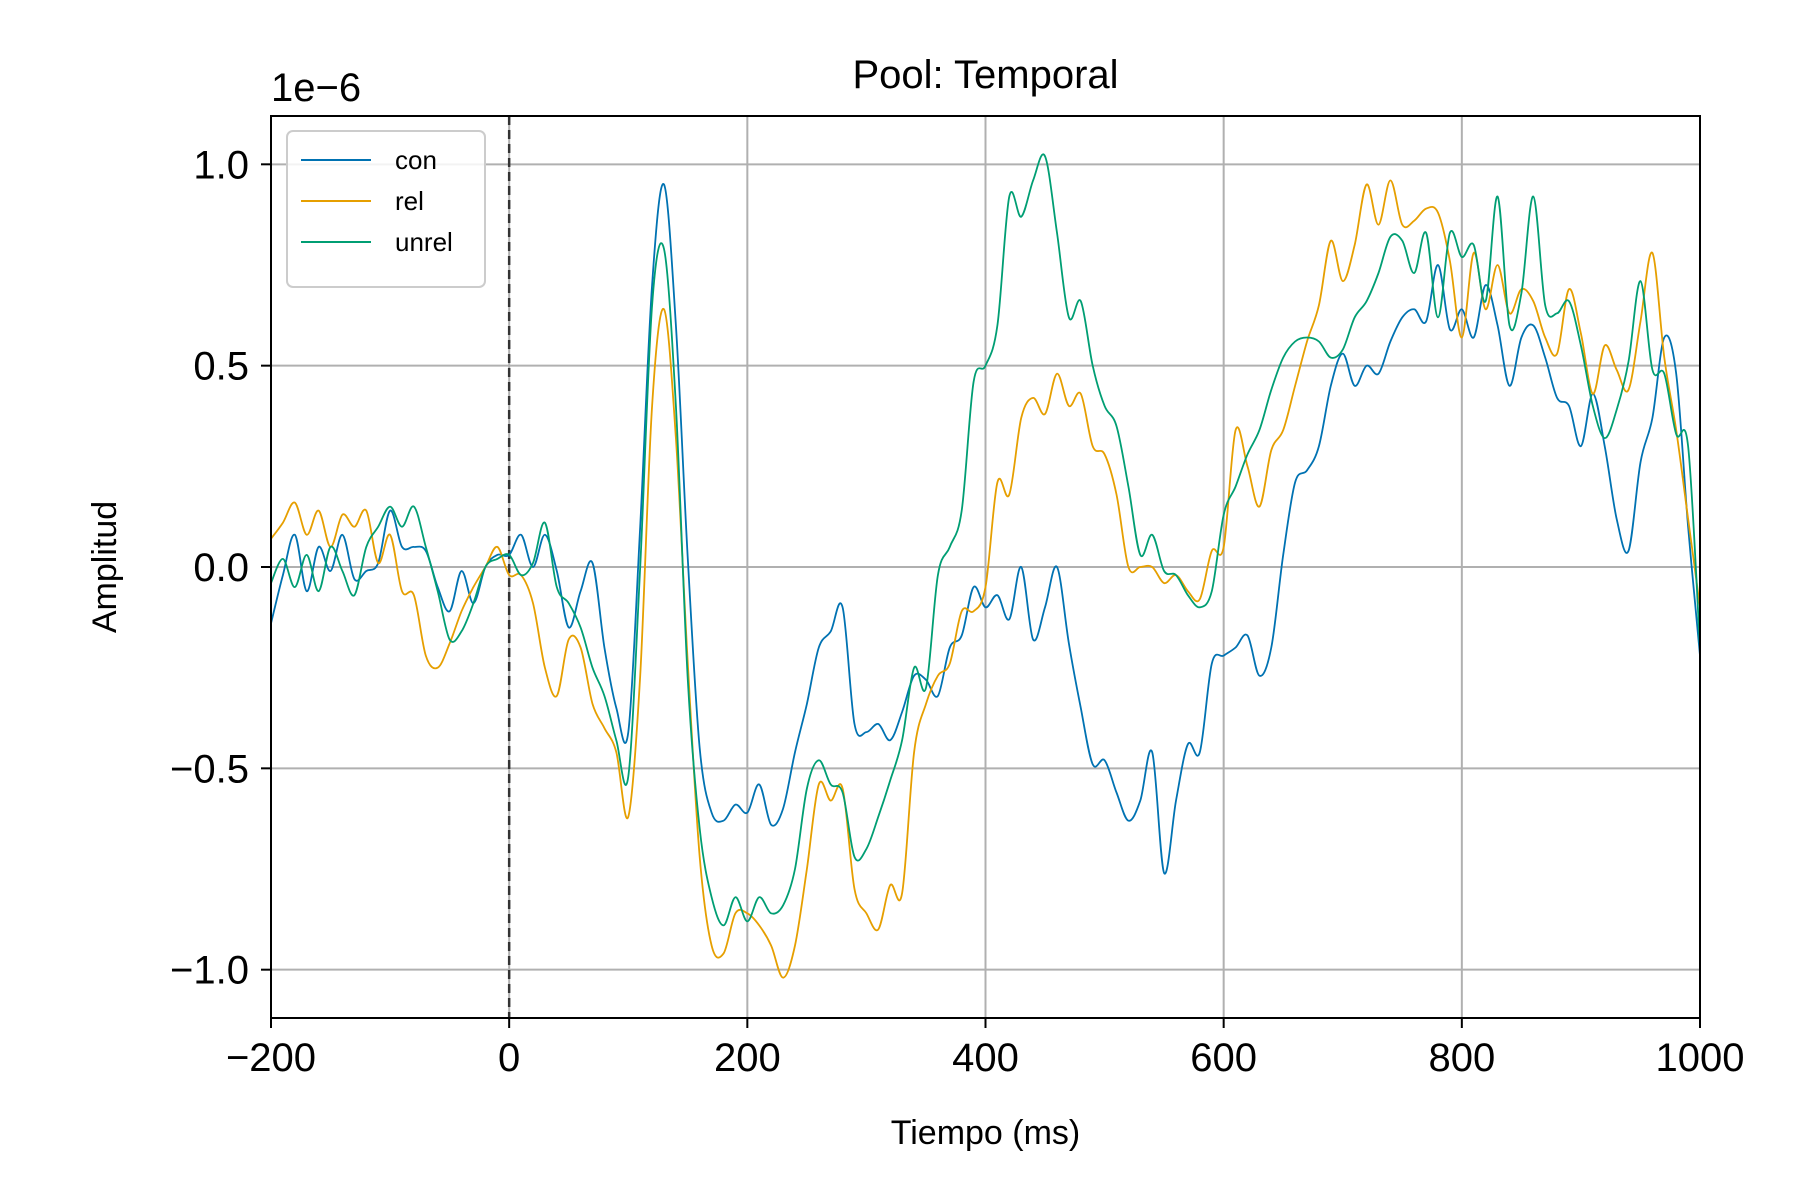 The width and height of the screenshot is (1800, 1200). What do you see at coordinates (209, 971) in the screenshot?
I see `y-tick-label: −1.0` at bounding box center [209, 971].